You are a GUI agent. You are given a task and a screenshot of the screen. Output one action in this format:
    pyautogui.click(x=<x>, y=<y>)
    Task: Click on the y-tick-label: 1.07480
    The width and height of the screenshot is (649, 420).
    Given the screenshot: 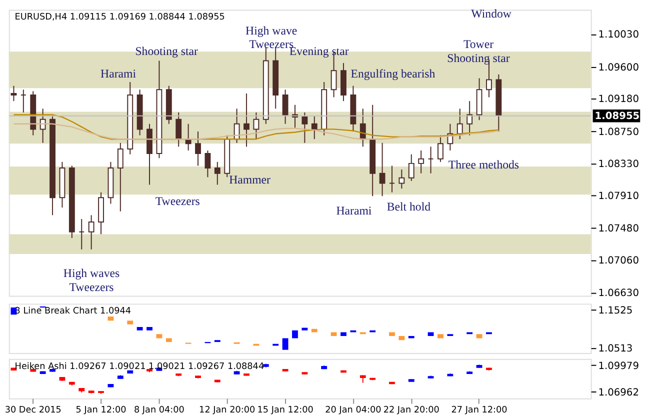 What is the action you would take?
    pyautogui.click(x=618, y=229)
    